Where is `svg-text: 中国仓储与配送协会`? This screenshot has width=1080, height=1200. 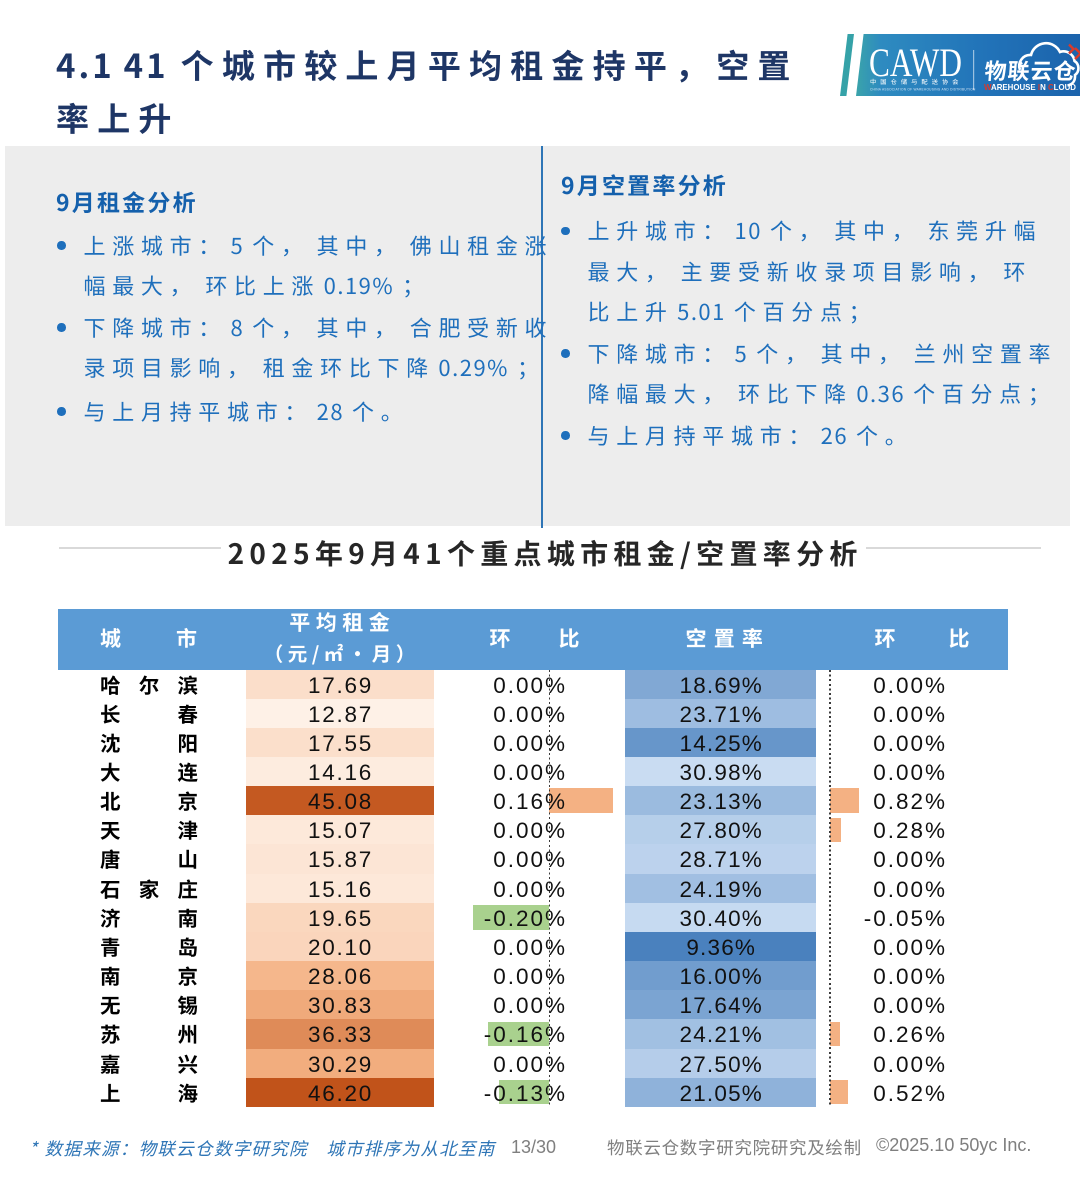
svg-text: 中国仓储与配送协会 is located at coordinates (916, 81).